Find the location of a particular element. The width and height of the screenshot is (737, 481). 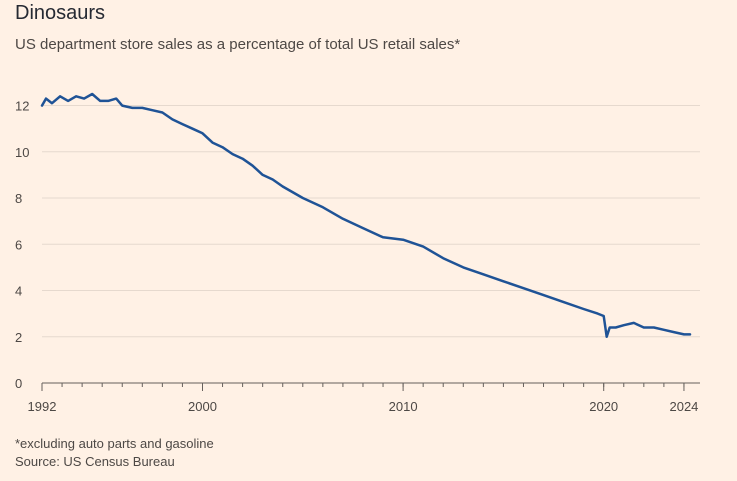

x-tick-label: 2010 is located at coordinates (403, 406).